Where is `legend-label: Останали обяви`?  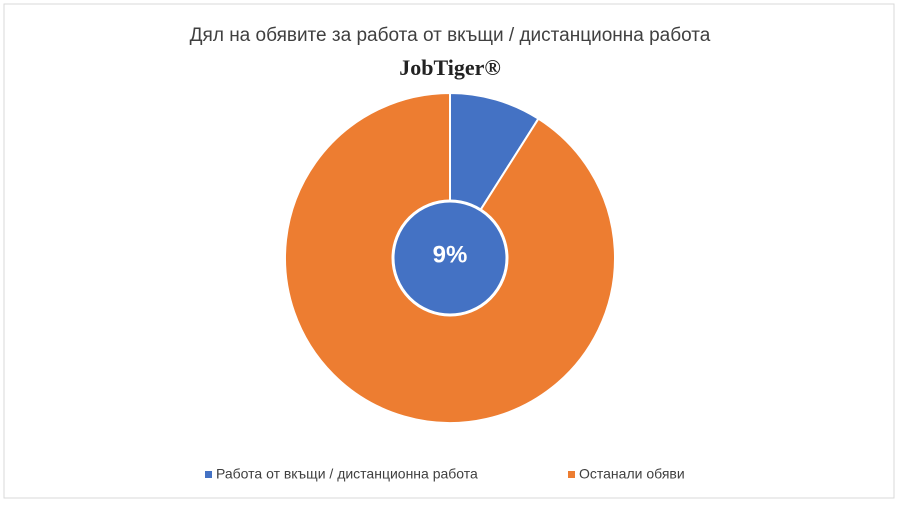 legend-label: Останали обяви is located at coordinates (632, 474).